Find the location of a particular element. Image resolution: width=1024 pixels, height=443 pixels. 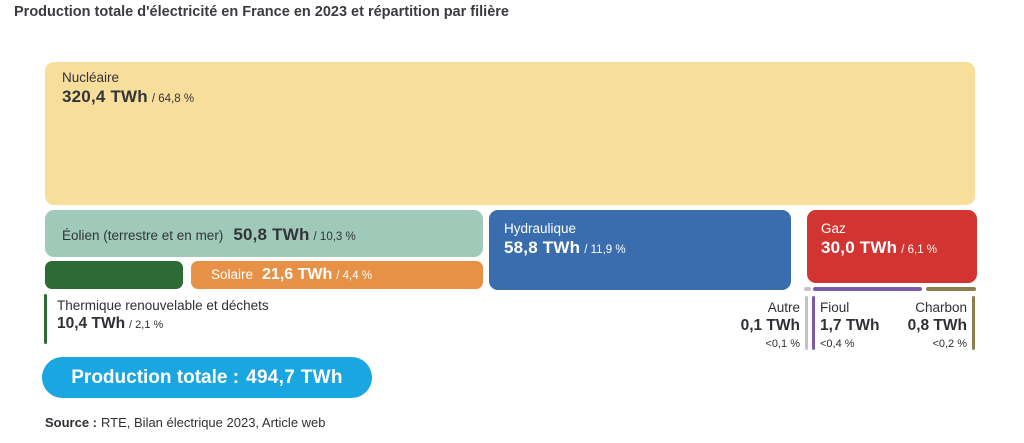

block-thermique is located at coordinates (114, 275).